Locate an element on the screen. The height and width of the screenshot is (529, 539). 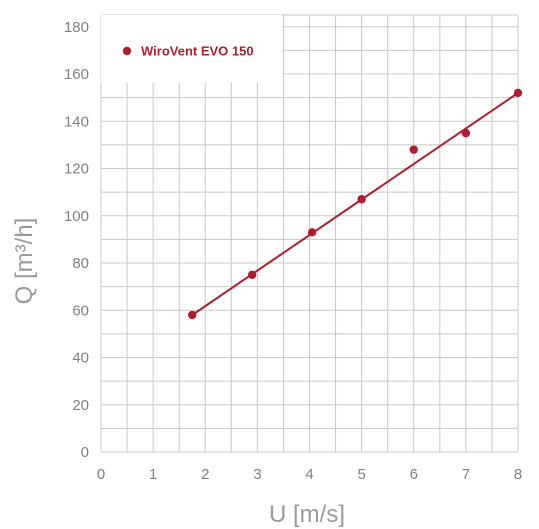
y-tick-label: 100 is located at coordinates (76, 216).